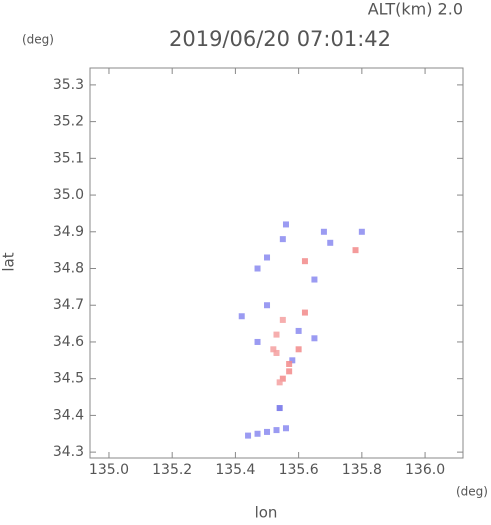  I want to click on x-tick-label: 135.6, so click(299, 470).